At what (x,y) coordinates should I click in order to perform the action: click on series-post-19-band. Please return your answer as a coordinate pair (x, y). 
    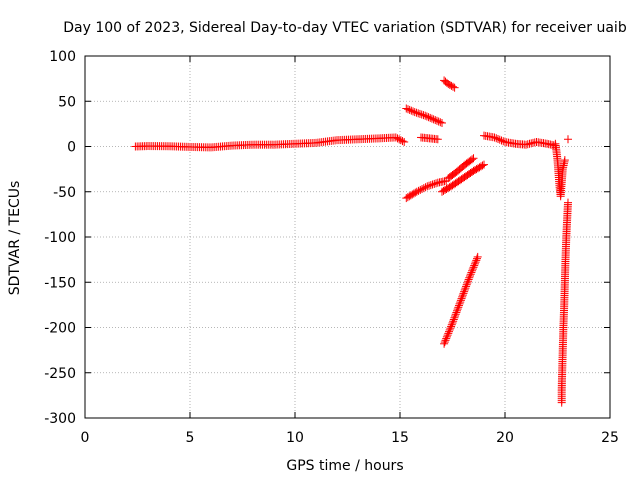
    Looking at the image, I should click on (520, 140).